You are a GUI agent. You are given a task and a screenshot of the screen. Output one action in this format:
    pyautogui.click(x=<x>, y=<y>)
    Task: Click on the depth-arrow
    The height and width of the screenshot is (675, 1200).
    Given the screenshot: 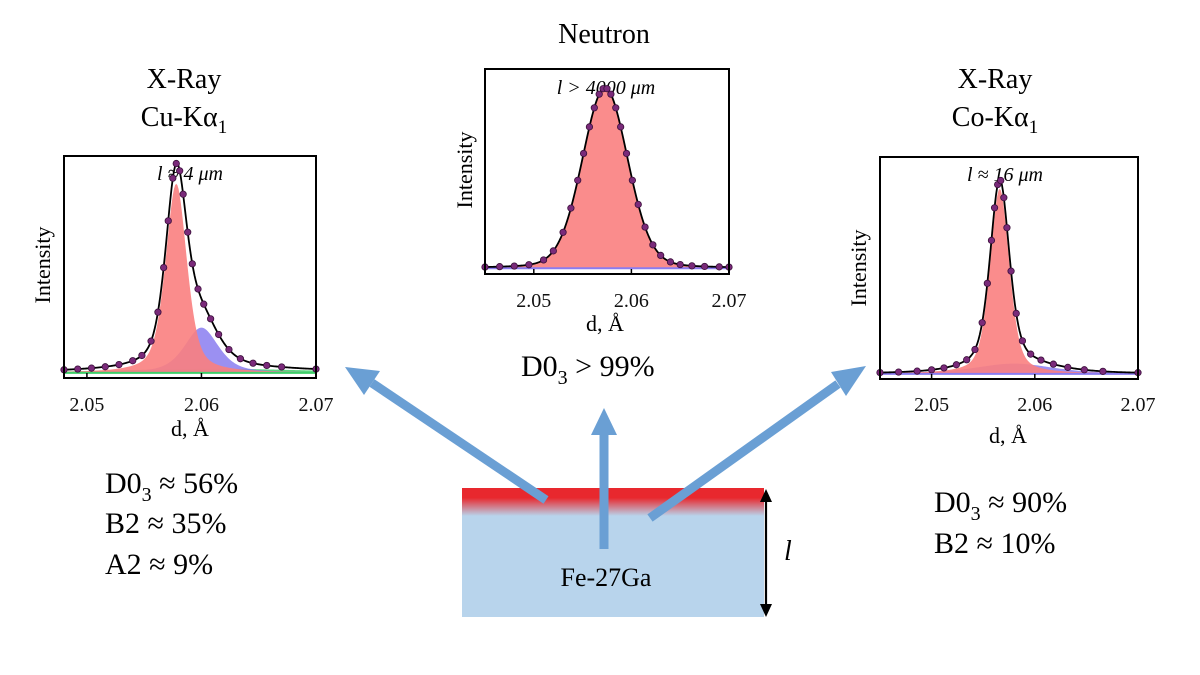 What is the action you would take?
    pyautogui.click(x=766, y=553)
    